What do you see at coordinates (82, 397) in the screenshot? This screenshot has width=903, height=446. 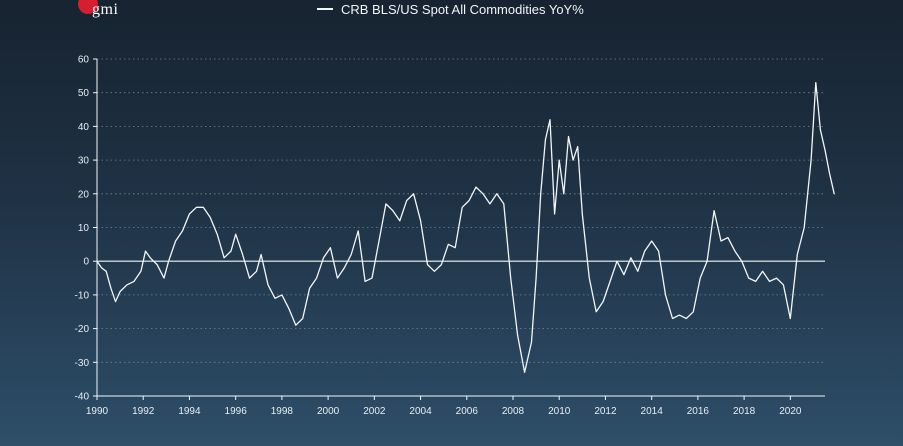 I see `y-tick-label: -40` at bounding box center [82, 397].